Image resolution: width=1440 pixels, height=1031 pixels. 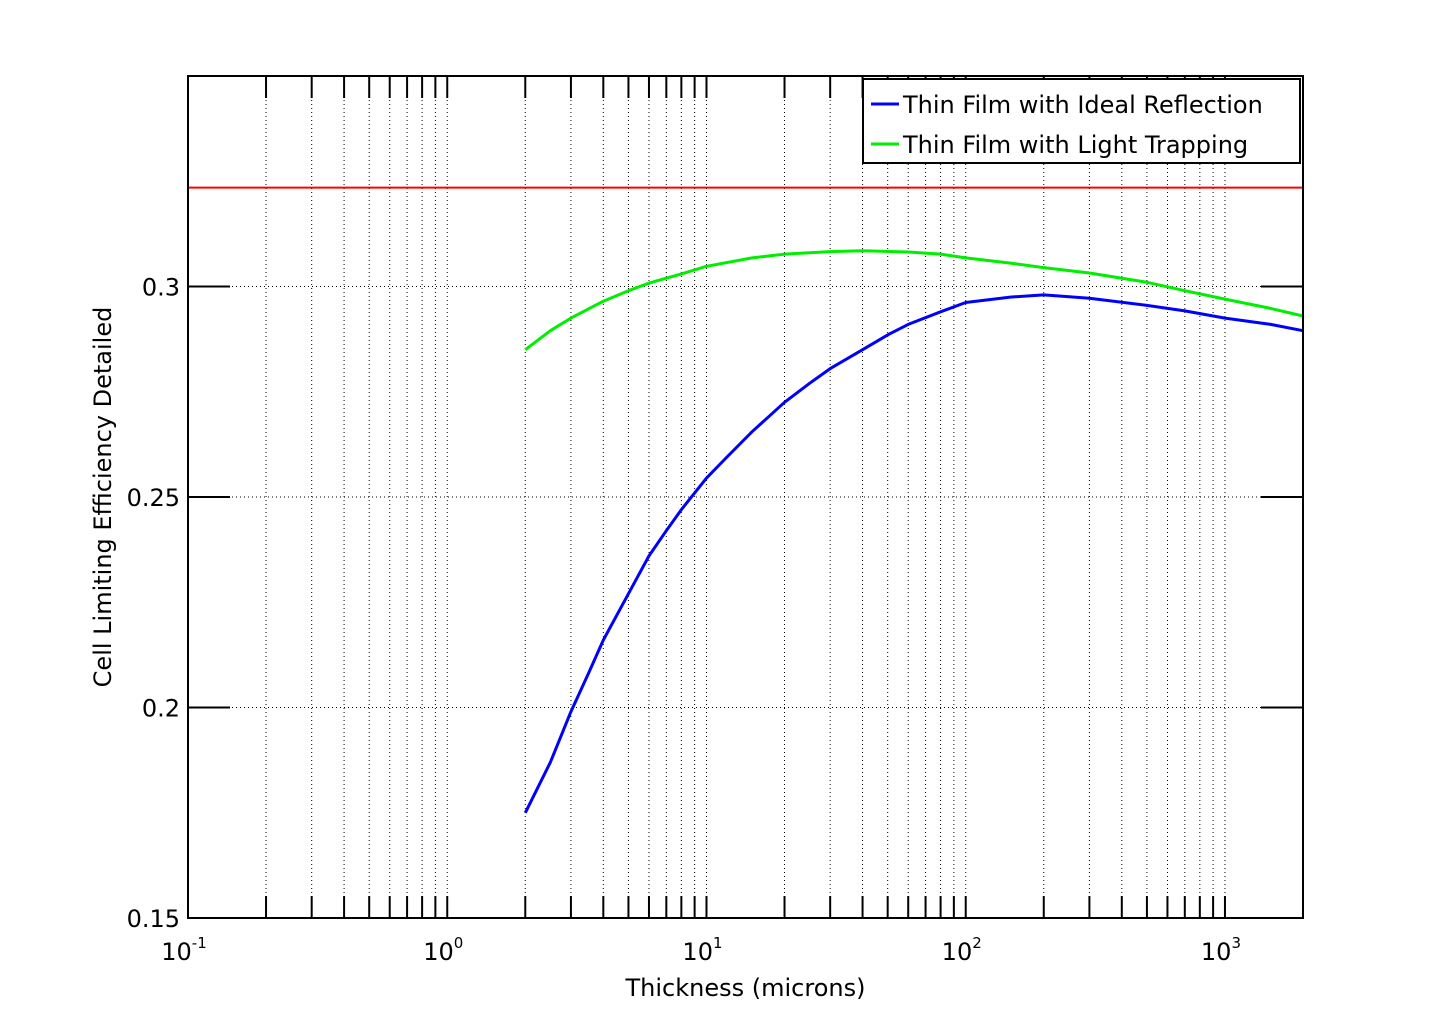 I want to click on legend-label-ideal-reflection: Thin Film with Ideal Reflection, so click(x=1082, y=105).